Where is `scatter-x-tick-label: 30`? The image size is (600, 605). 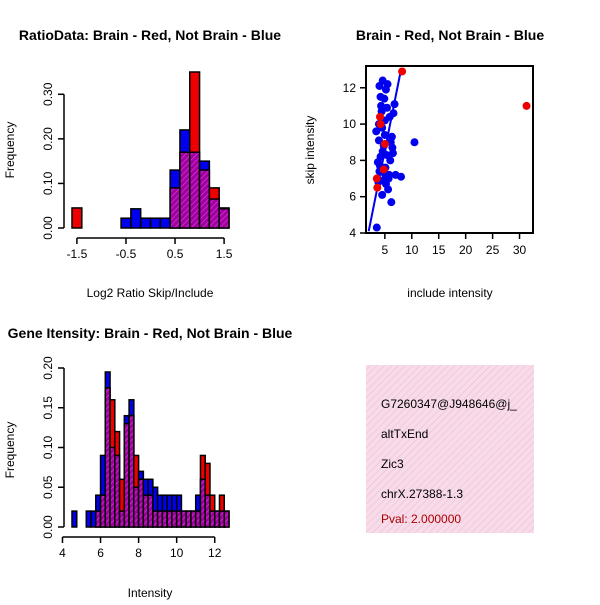
scatter-x-tick-label: 30 is located at coordinates (520, 250).